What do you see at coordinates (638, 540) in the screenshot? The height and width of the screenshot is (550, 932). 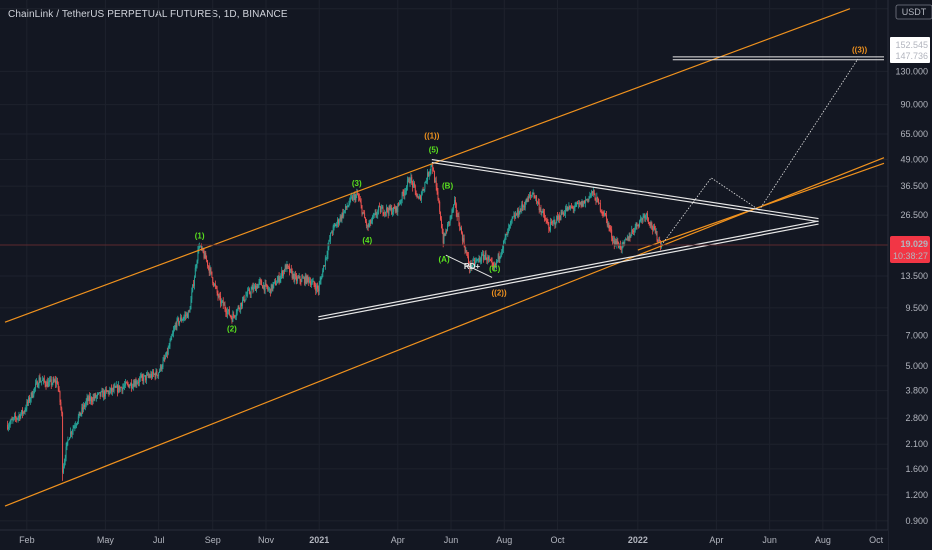 I see `time-tick-label: 2022` at bounding box center [638, 540].